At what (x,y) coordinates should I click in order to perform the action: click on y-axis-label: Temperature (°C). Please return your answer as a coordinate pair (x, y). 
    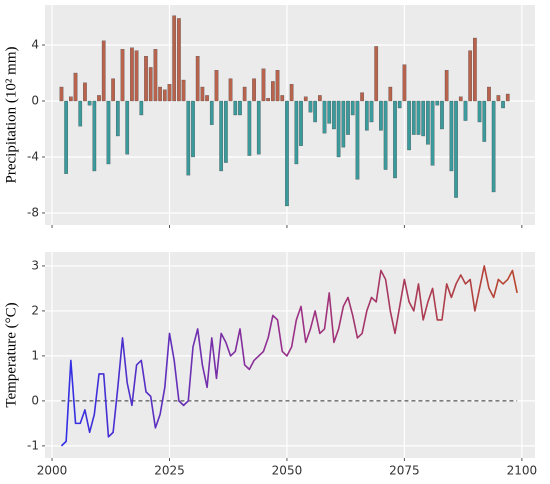
    Looking at the image, I should click on (11, 354).